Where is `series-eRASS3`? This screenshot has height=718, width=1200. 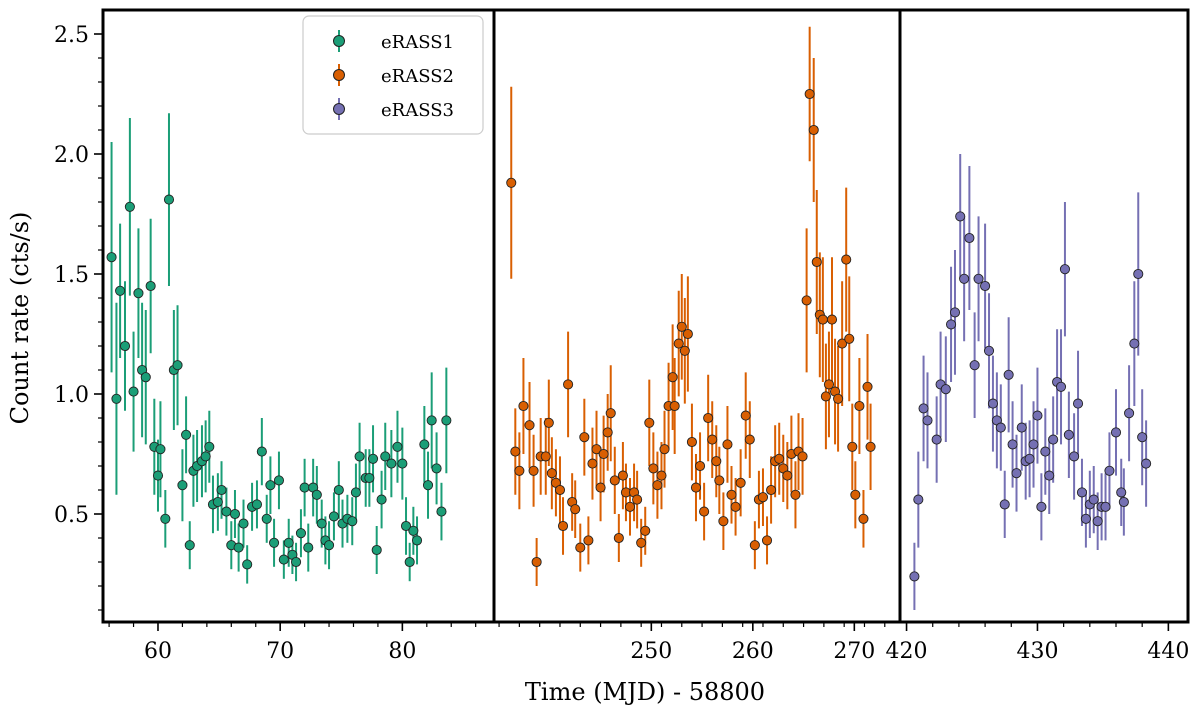
series-eRASS3 is located at coordinates (1030, 382).